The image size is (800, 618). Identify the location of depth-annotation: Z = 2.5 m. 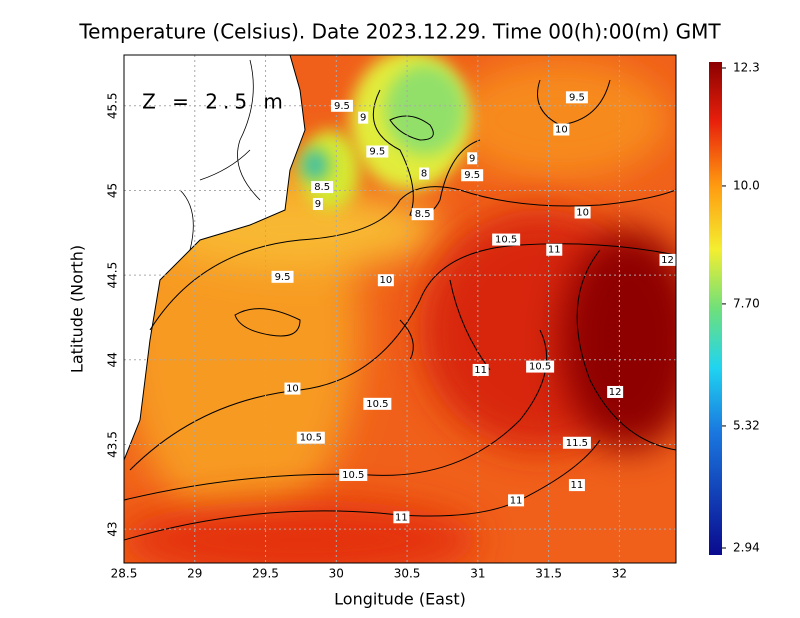
(215, 102).